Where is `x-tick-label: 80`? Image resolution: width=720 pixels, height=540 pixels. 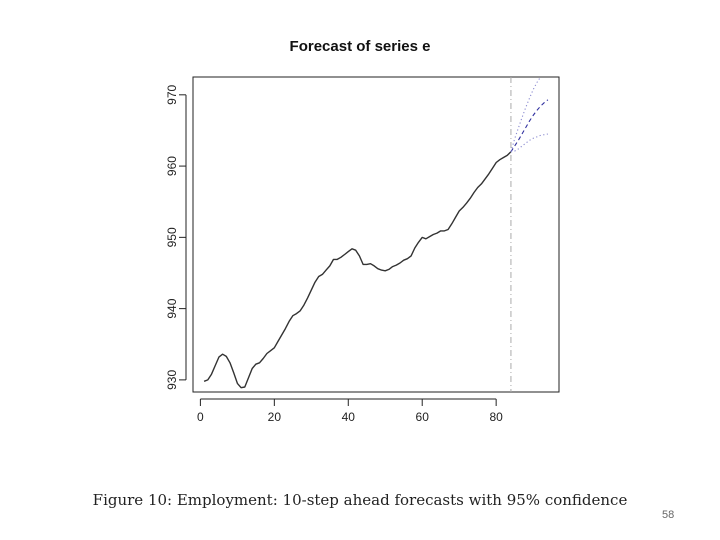
x-tick-label: 80 is located at coordinates (496, 417).